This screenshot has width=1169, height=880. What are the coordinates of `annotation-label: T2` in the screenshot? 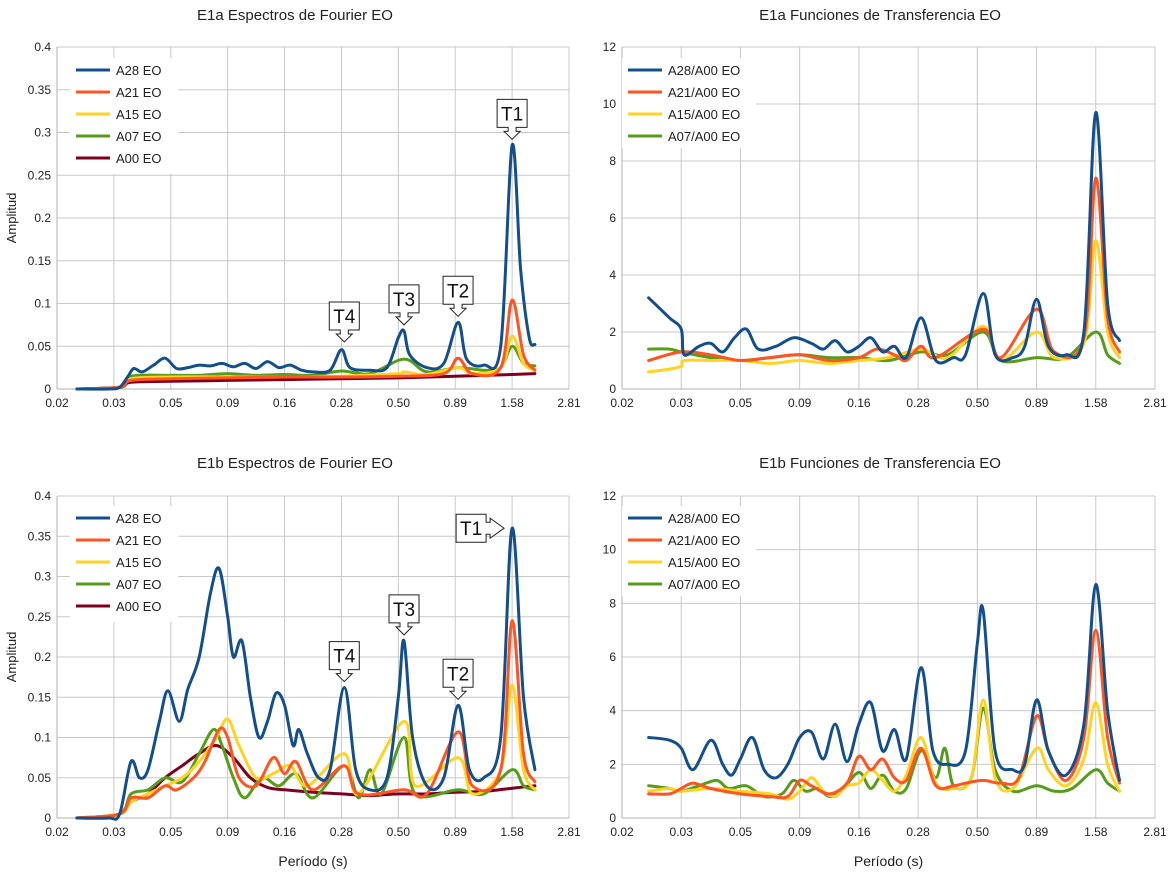 It's located at (458, 291).